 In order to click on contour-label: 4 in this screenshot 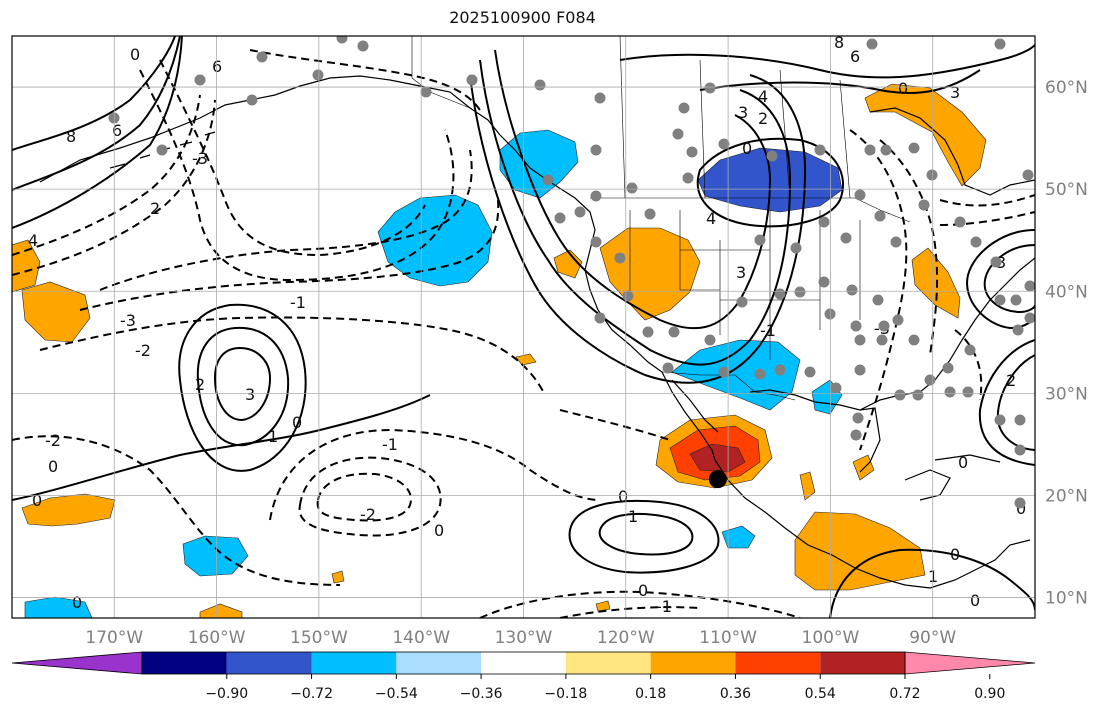, I will do `click(33, 240)`.